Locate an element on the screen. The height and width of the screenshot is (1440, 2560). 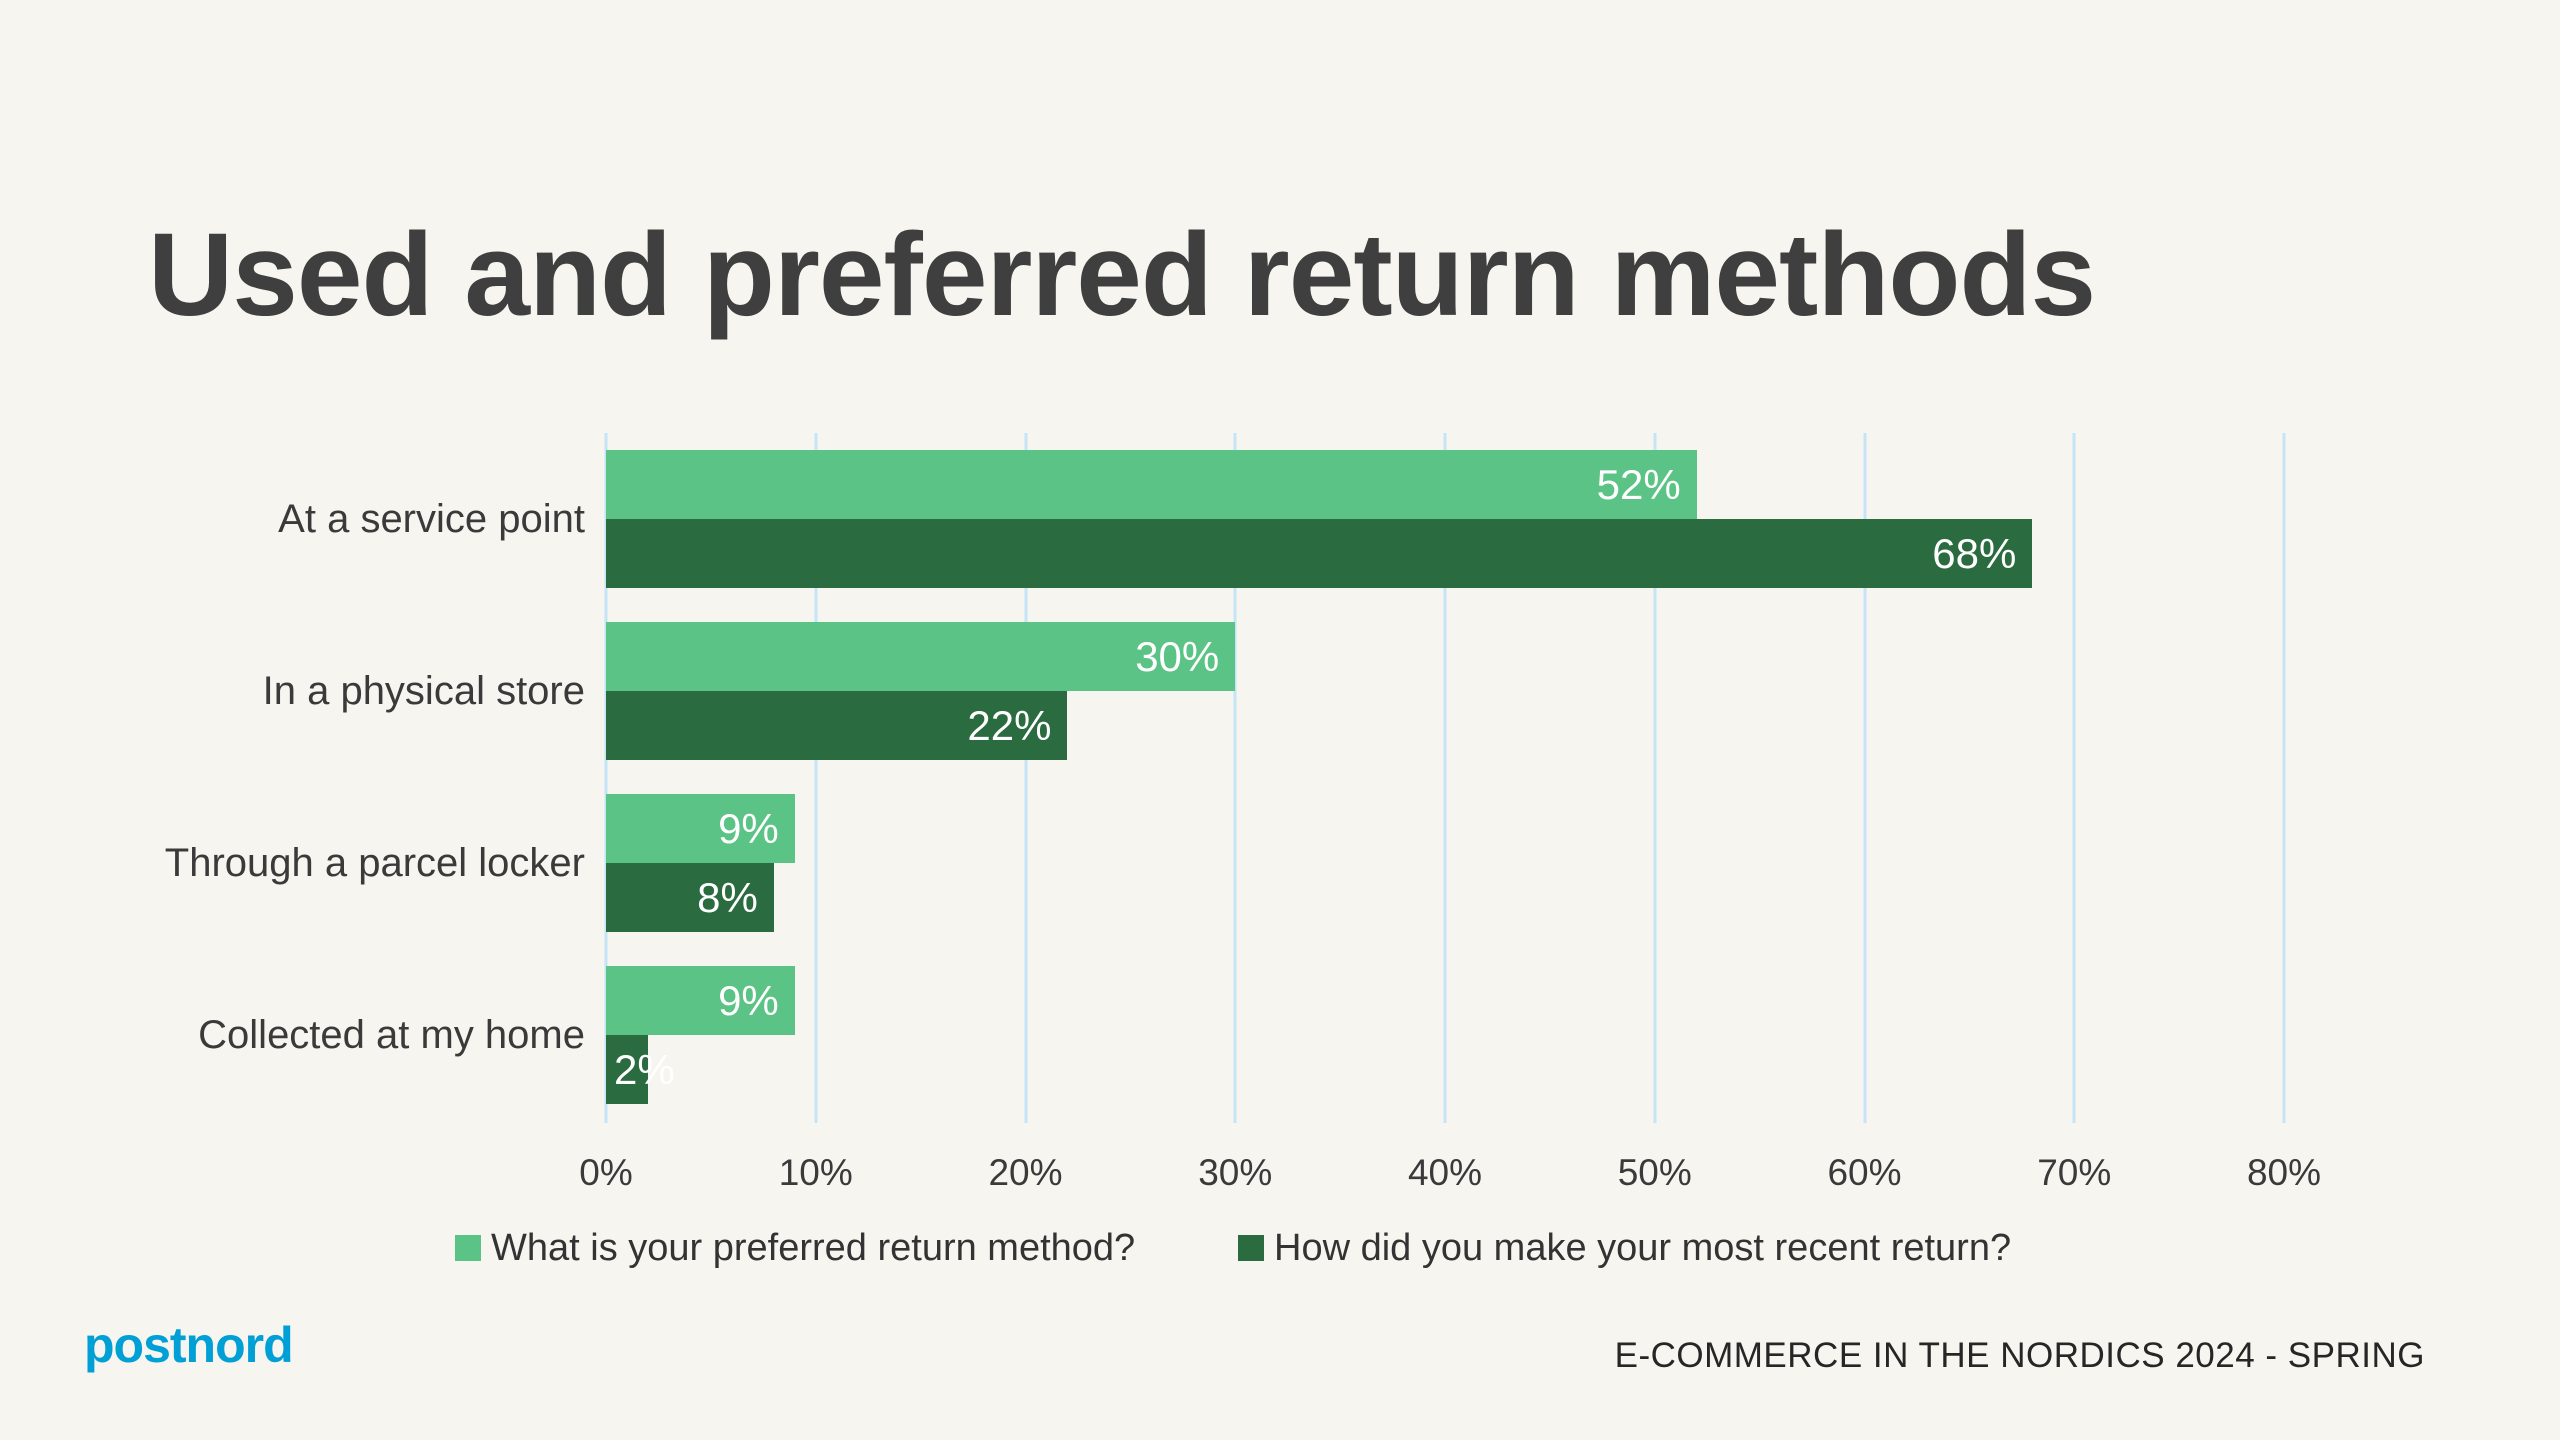
category-label: In a physical store is located at coordinates (423, 691).